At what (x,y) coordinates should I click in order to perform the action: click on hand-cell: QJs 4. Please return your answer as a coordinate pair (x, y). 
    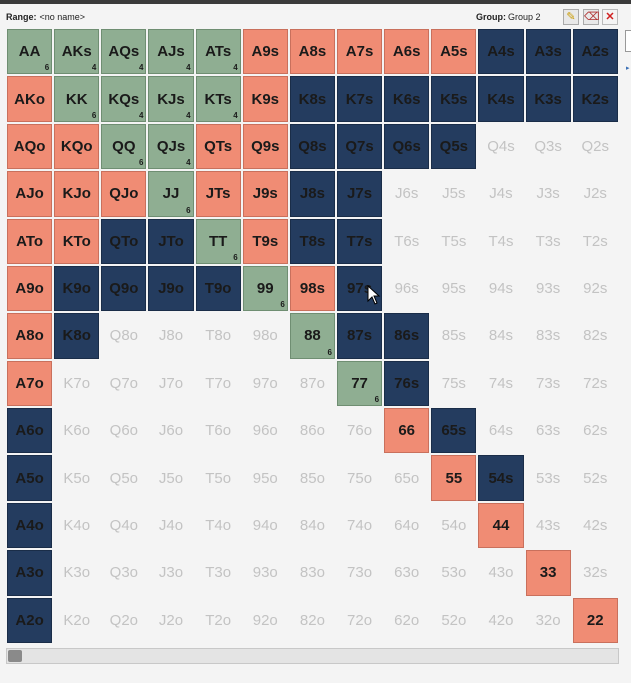
    Looking at the image, I should click on (171, 146).